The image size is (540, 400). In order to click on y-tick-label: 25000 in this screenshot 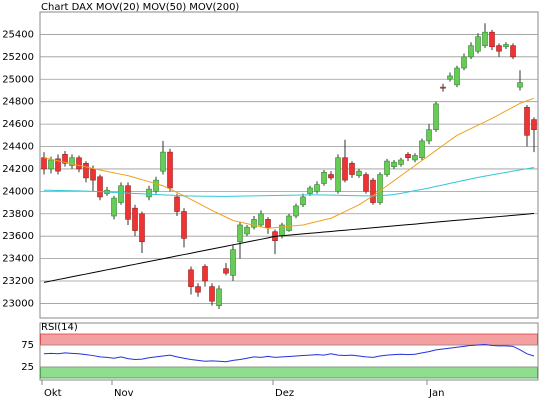, I will do `click(18, 79)`.